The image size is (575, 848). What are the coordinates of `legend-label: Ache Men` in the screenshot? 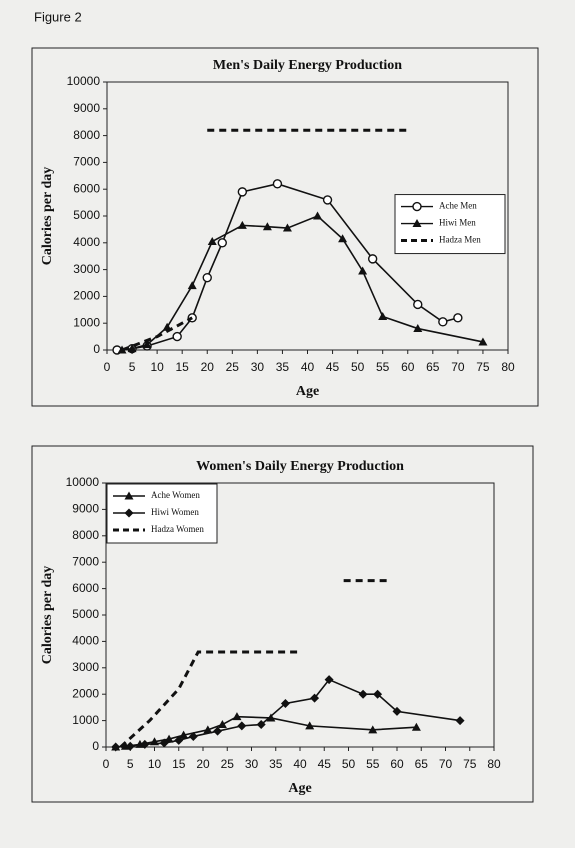 It's located at (458, 206).